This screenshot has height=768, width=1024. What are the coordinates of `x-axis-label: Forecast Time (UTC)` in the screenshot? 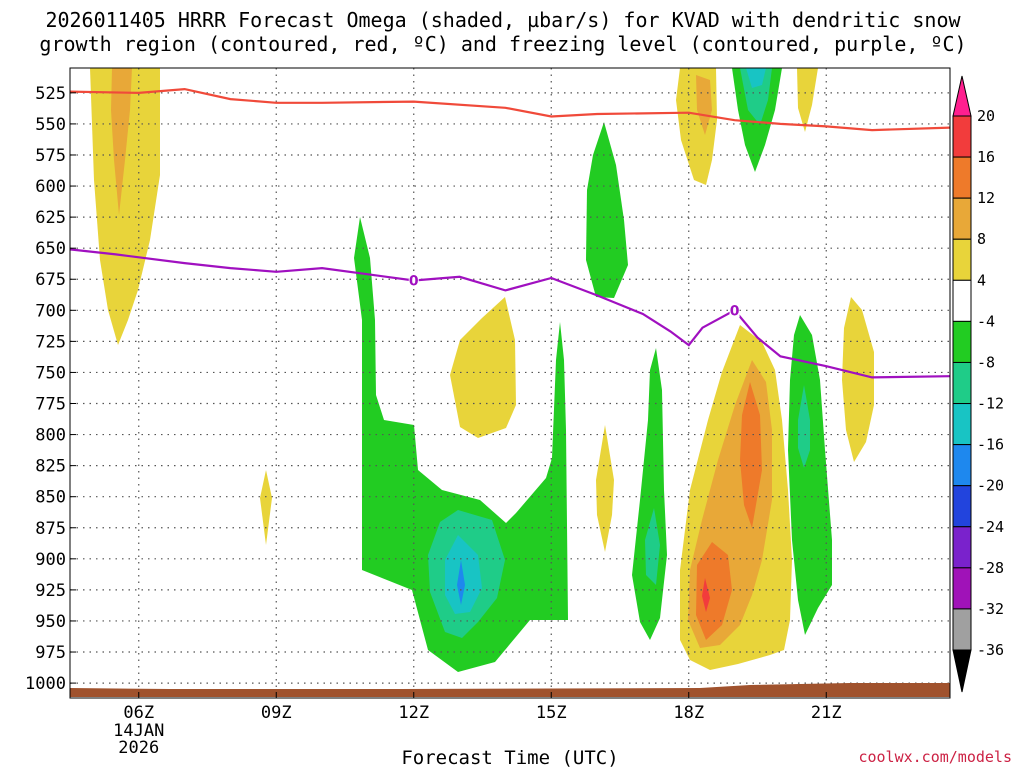 It's located at (509, 757).